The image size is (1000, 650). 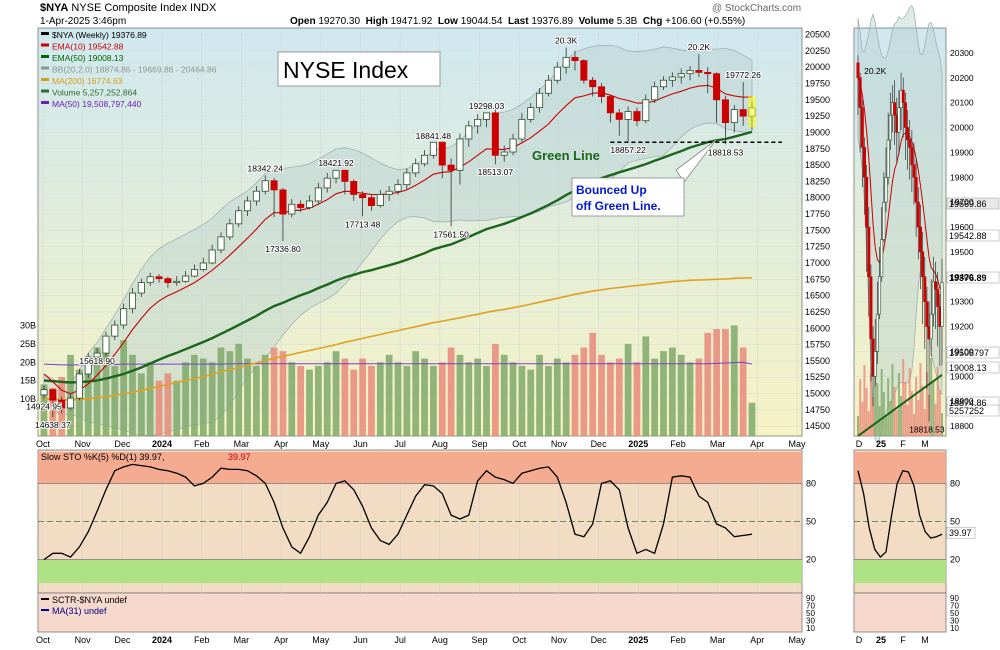 I want to click on symbol: $NYA, so click(x=54, y=8).